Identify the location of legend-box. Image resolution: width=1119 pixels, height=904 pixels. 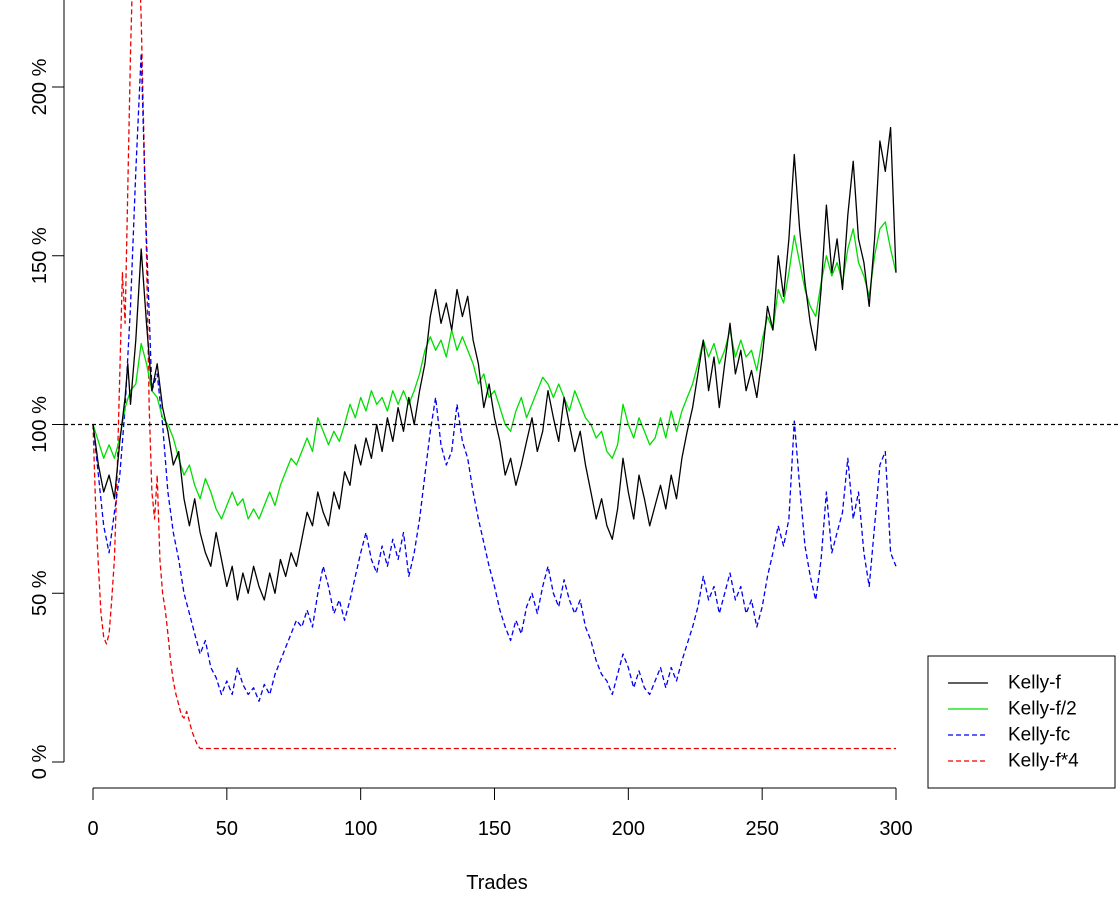
(1021, 722).